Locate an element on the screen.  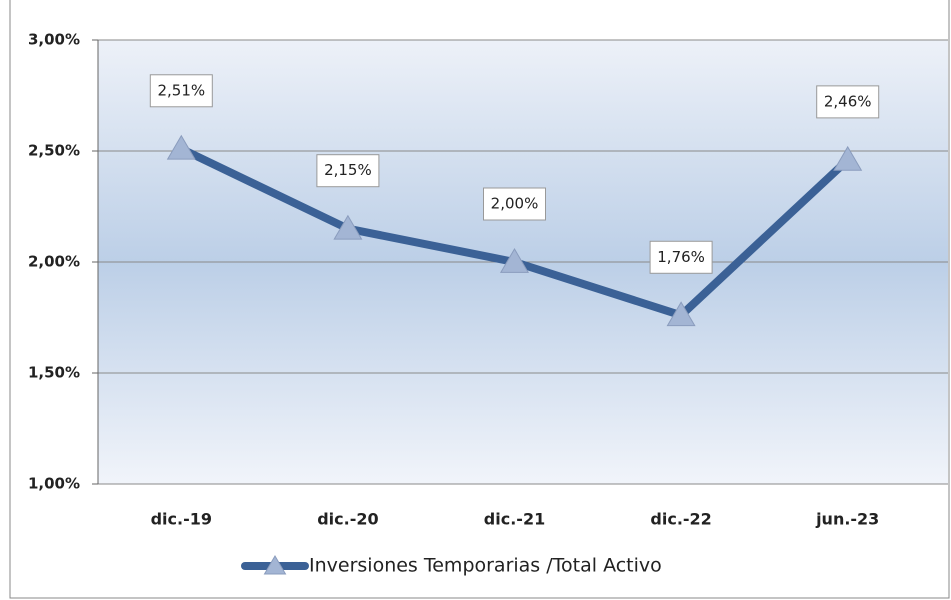
x-tick-label: dic.-19 is located at coordinates (181, 519).